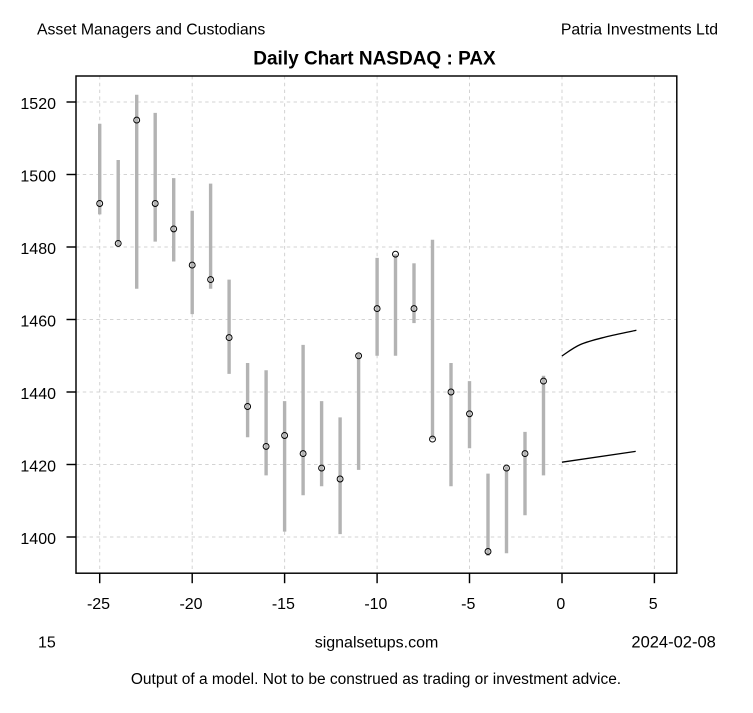  What do you see at coordinates (38, 394) in the screenshot?
I see `svg-text: 1440` at bounding box center [38, 394].